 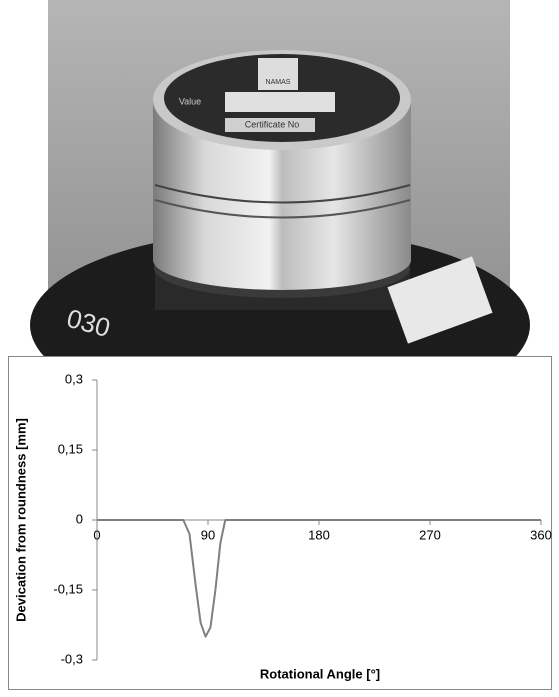 I want to click on x-tick-label: 0, so click(x=96, y=534).